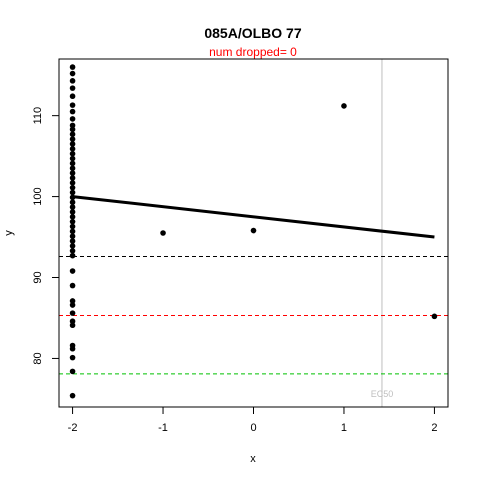  Describe the element at coordinates (382, 394) in the screenshot. I see `ec50-label: EC50` at that location.